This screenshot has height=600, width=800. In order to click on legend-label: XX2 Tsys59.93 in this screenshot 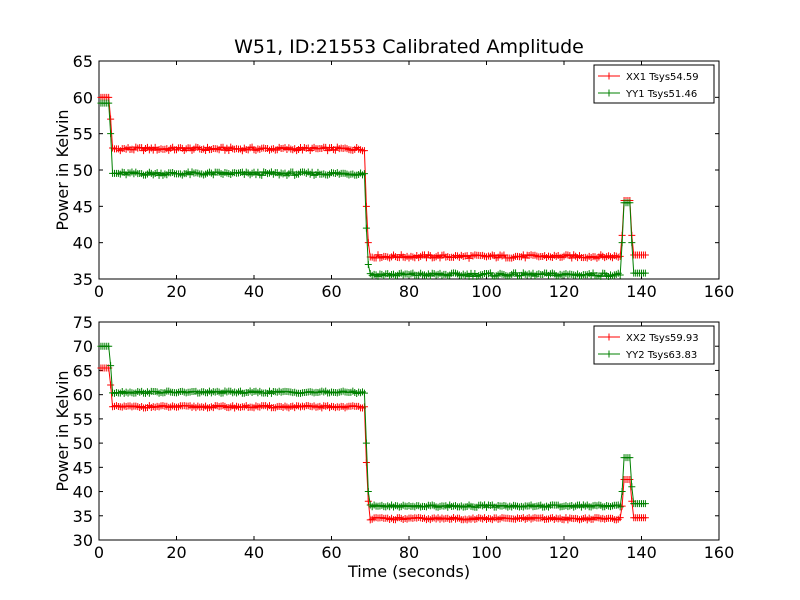, I will do `click(662, 338)`.